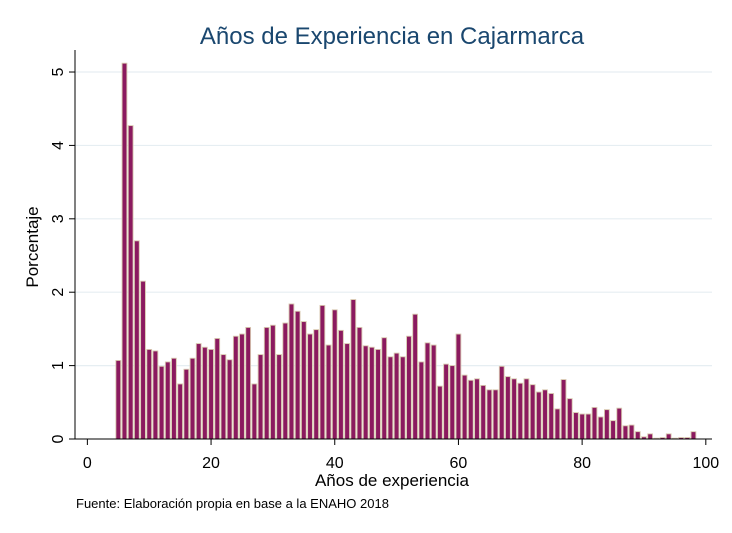 The image size is (732, 533). Describe the element at coordinates (392, 36) in the screenshot. I see `chart-title: Años de Experiencia en Cajarmarca` at that location.